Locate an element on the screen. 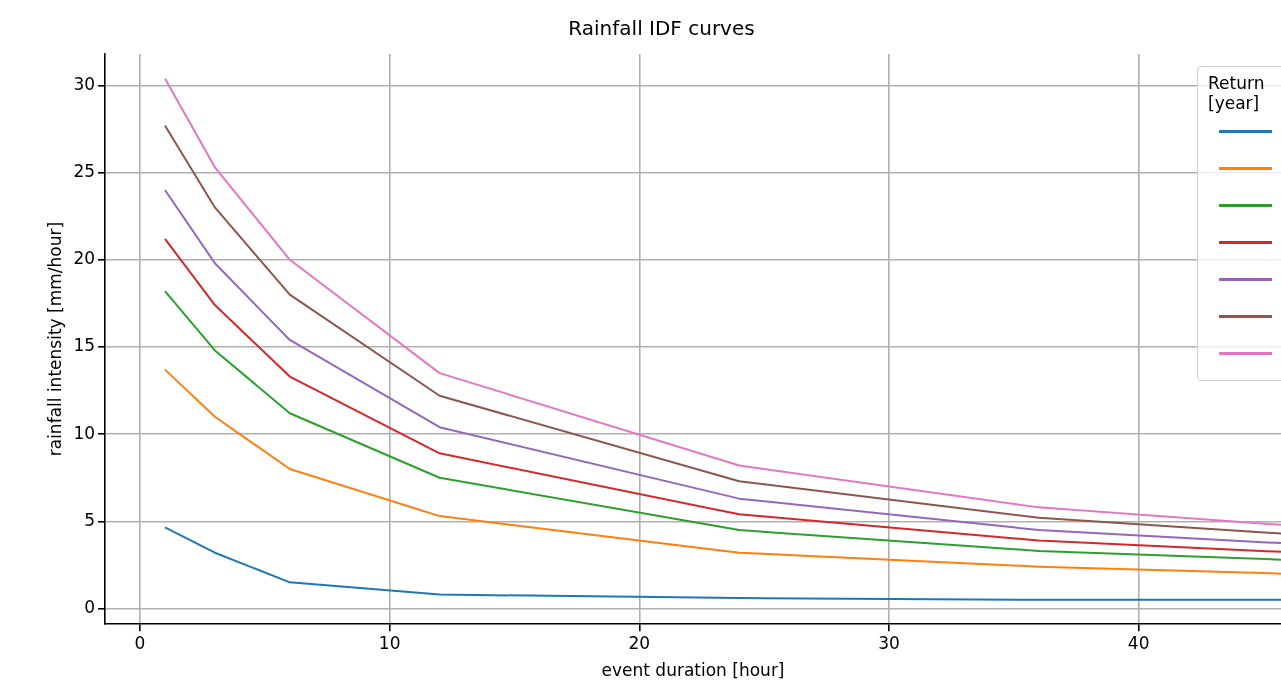  y-tick-label: 30 is located at coordinates (84, 83).